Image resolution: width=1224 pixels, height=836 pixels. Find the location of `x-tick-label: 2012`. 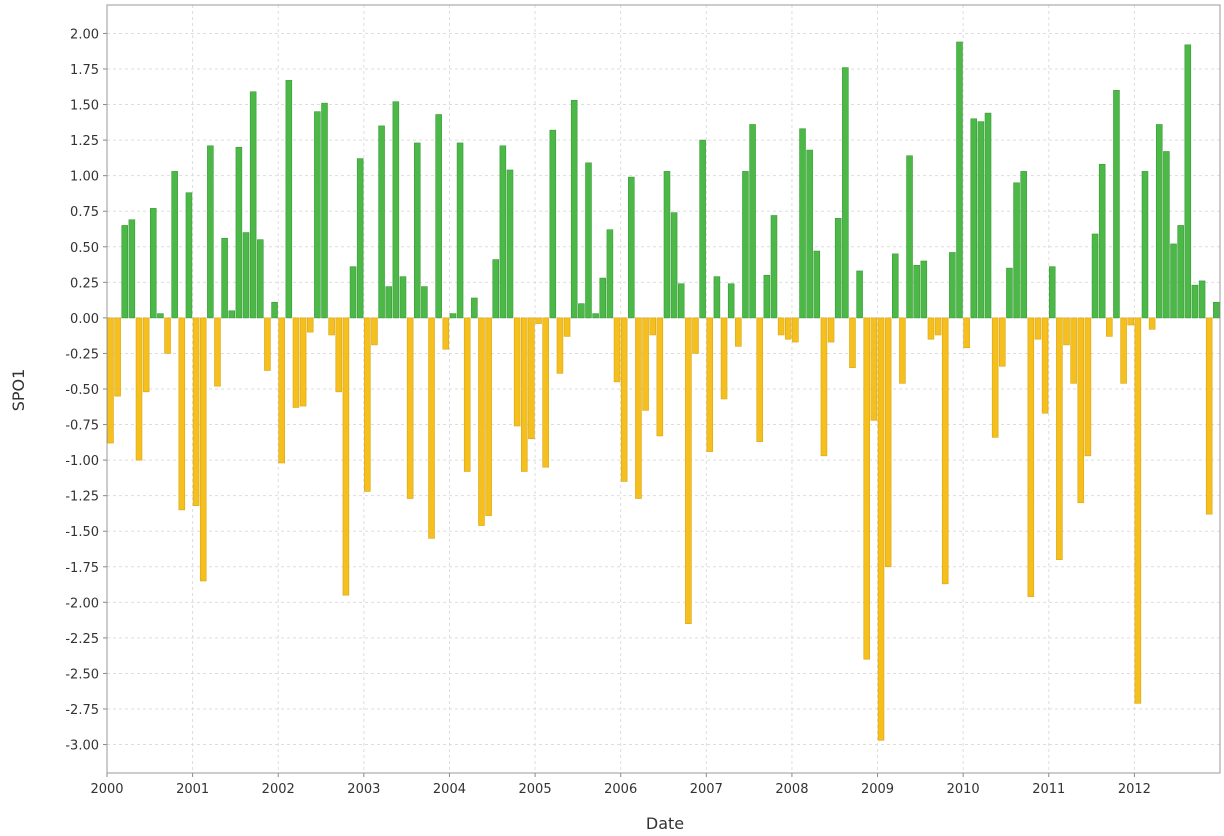

x-tick-label: 2012 is located at coordinates (1134, 789).